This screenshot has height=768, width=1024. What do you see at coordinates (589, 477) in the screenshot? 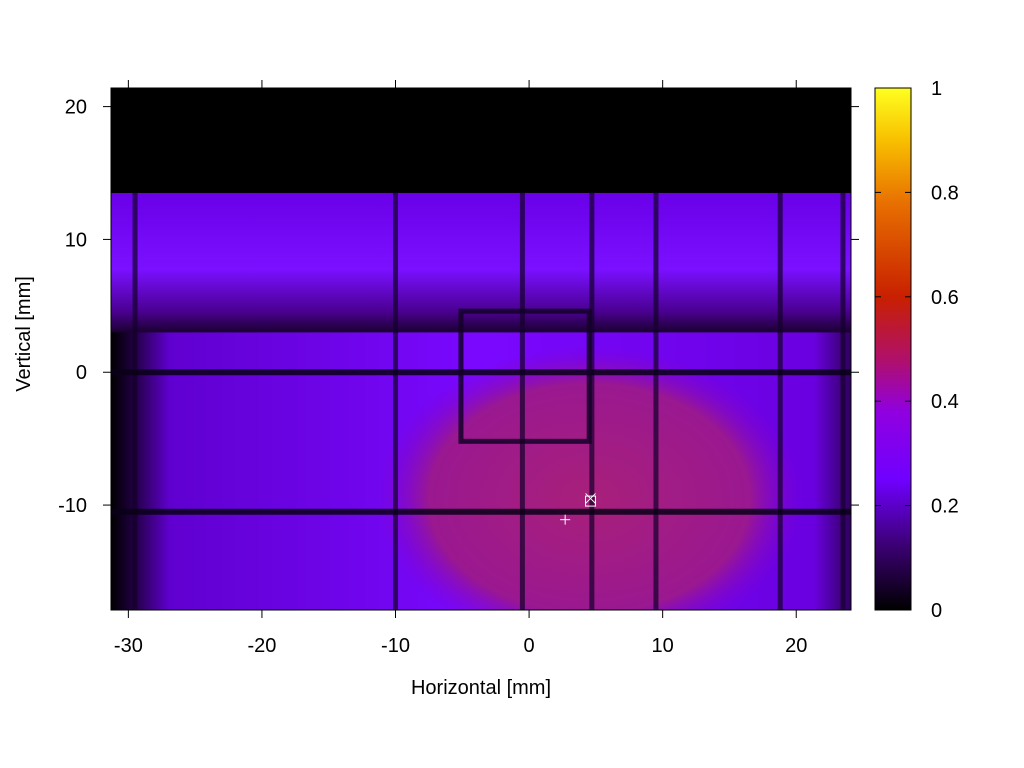
I see `heatmap-central-spot` at bounding box center [589, 477].